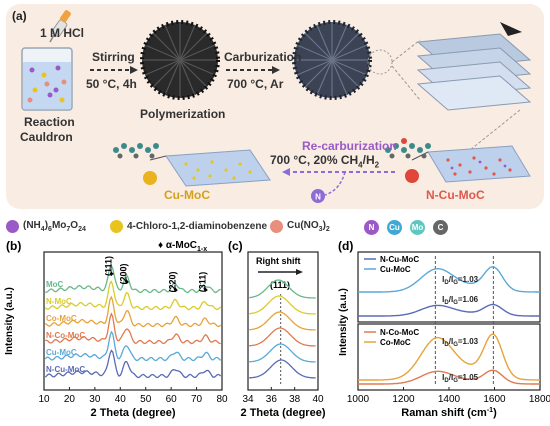  Describe the element at coordinates (133, 346) in the screenshot. I see `xrd-series-cu-moc` at that location.